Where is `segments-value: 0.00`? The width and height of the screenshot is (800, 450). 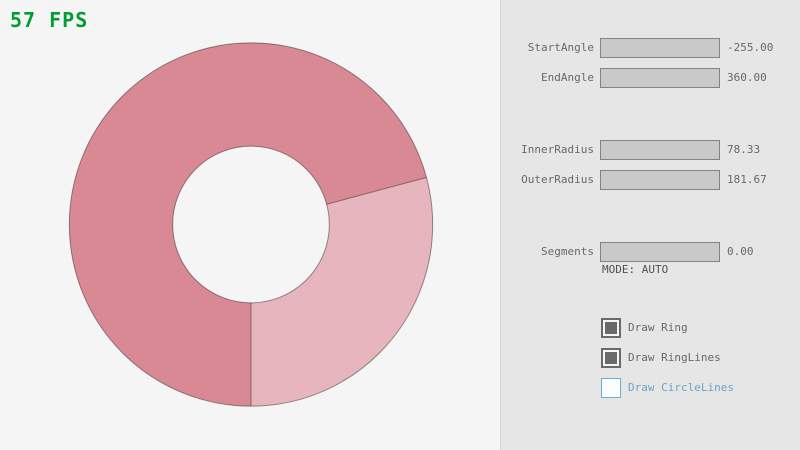
segments-value: 0.00 is located at coordinates (740, 251).